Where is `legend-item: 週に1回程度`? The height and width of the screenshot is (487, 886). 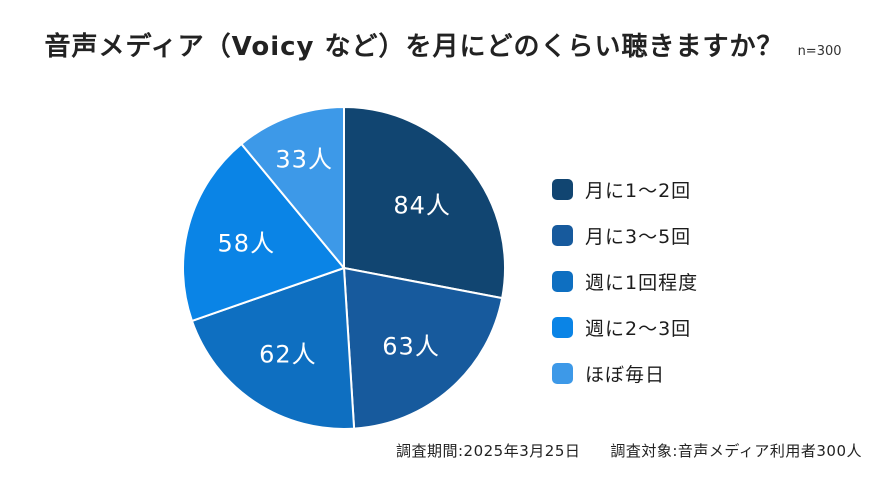 legend-item: 週に1回程度 is located at coordinates (625, 281).